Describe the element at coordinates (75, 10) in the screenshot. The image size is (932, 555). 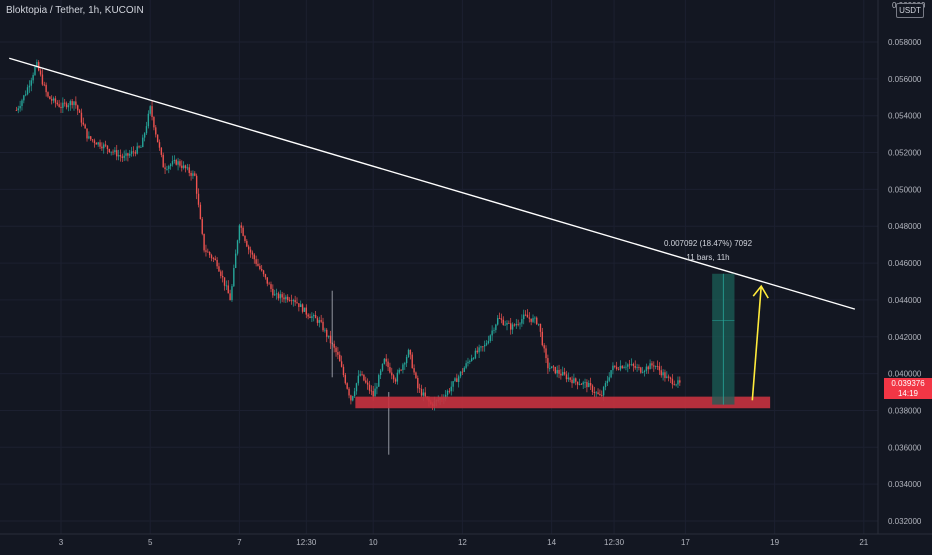
I see `symbol-title: Bloktopia / Tether, 1h, KUCOIN` at that location.